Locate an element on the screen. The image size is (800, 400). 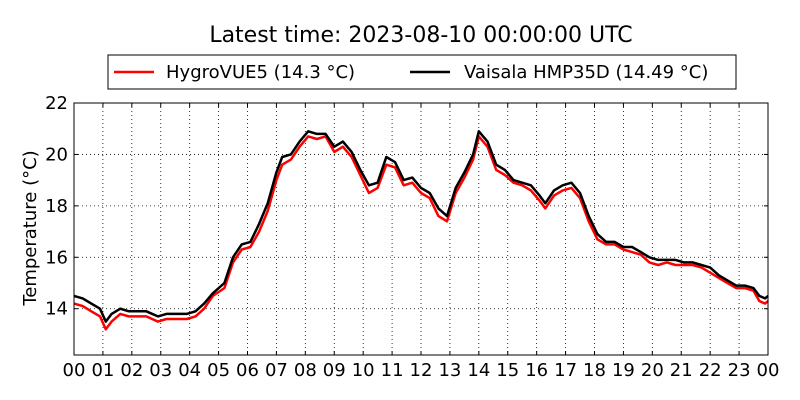
y-tick-label: 18 is located at coordinates (56, 206).